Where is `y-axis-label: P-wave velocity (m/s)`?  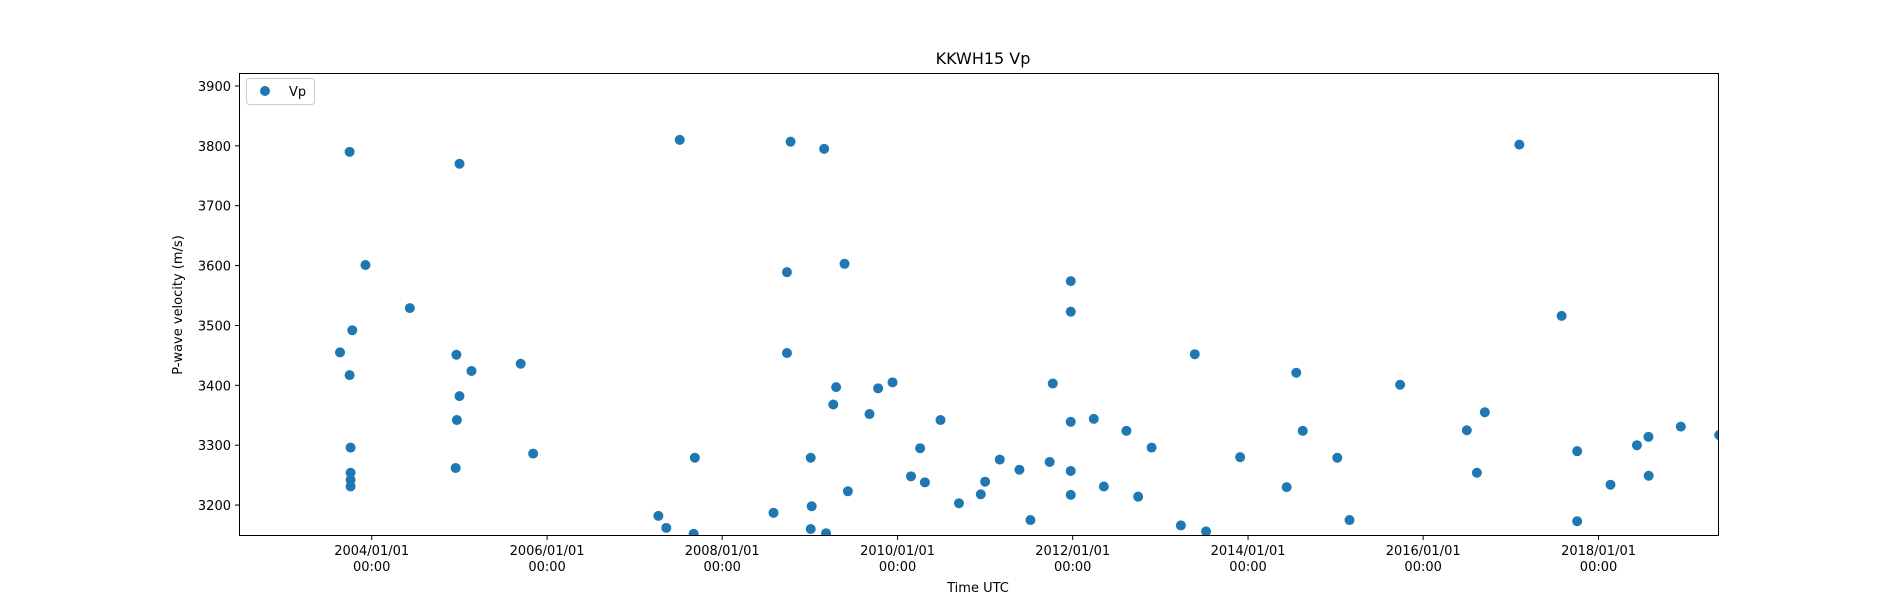
y-axis-label: P-wave velocity (m/s) is located at coordinates (178, 305).